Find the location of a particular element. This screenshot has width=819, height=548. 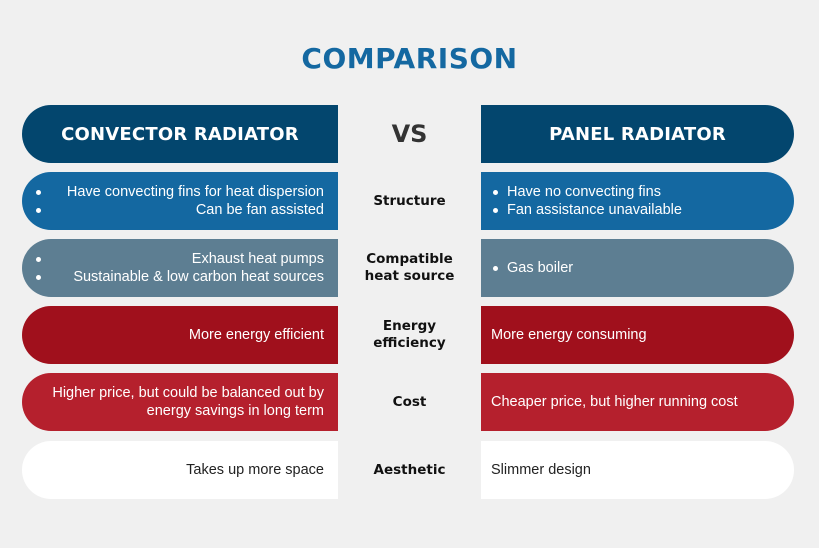

header-row: CONVECTOR RADIATOR VS PANEL RADIATOR is located at coordinates (408, 134).